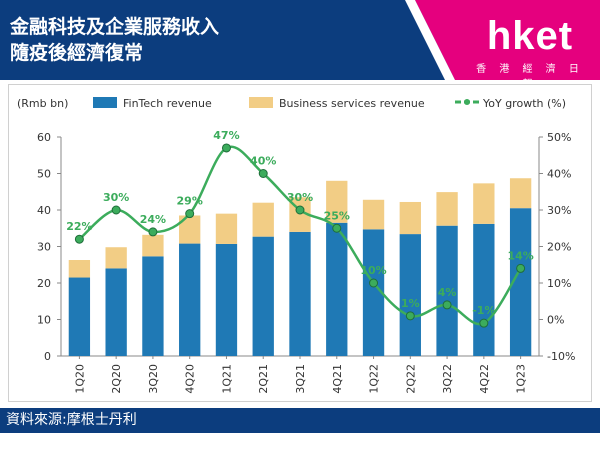 This screenshot has height=450, width=600. What do you see at coordinates (71, 420) in the screenshot?
I see `source-note: 資料來源:摩根士丹利` at bounding box center [71, 420].